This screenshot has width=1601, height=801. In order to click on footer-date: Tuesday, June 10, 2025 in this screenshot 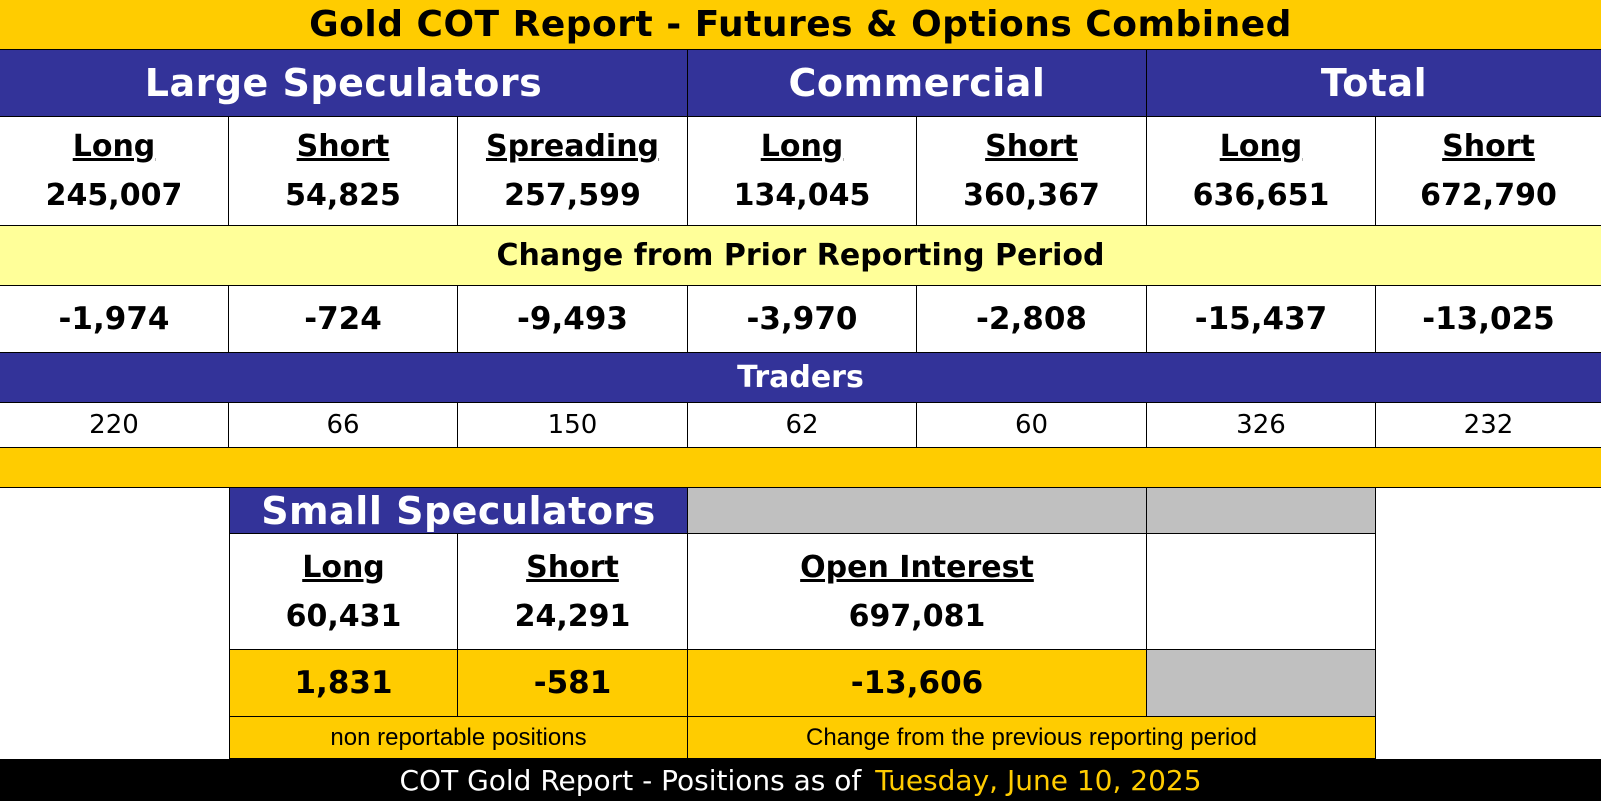, I will do `click(1038, 780)`.